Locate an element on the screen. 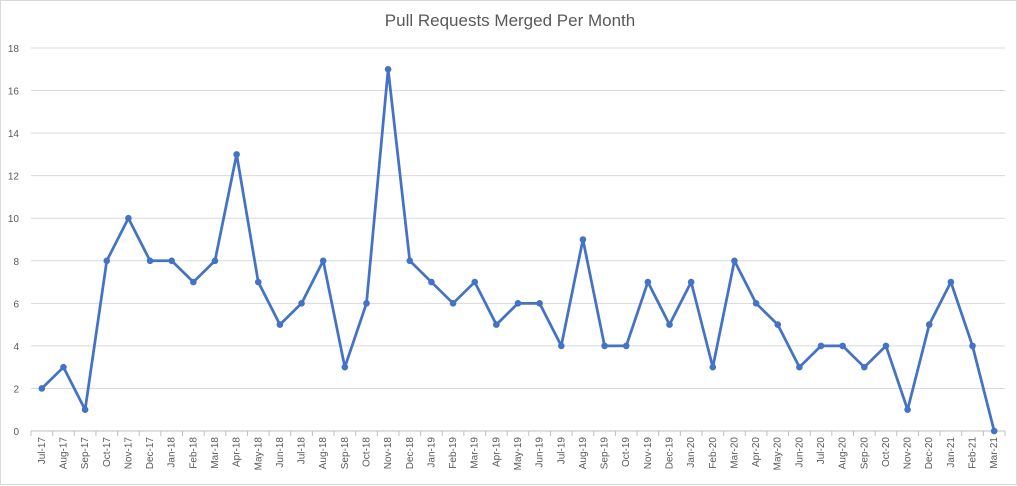 The height and width of the screenshot is (486, 1017). x-tick-label: Dec-18 is located at coordinates (410, 453).